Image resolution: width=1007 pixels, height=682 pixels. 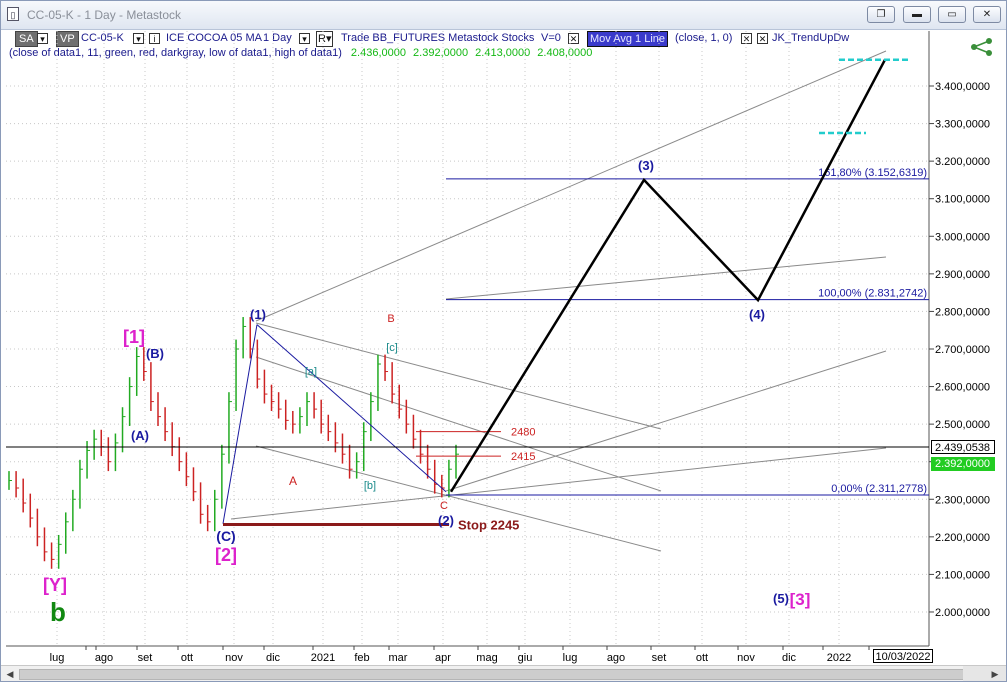 I want to click on y-tick-label: 3.000,0000, so click(x=962, y=237).